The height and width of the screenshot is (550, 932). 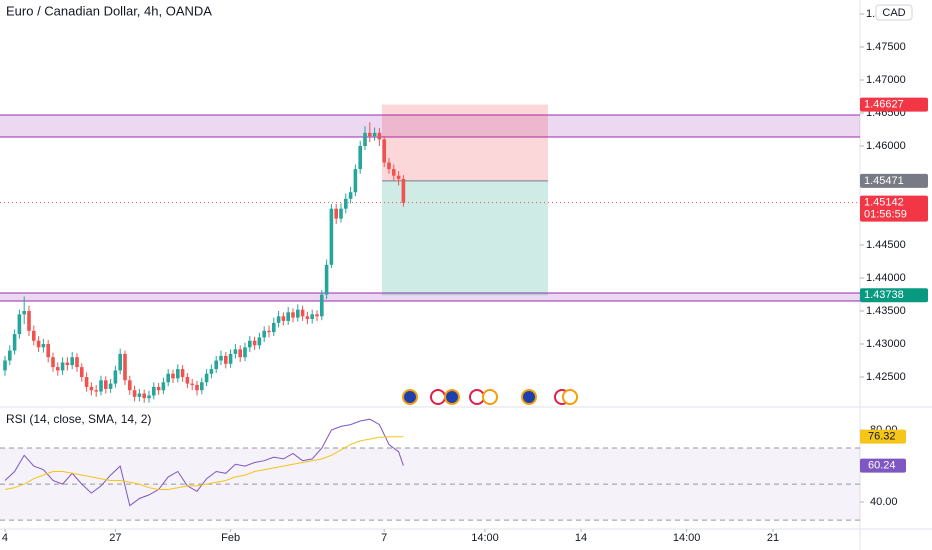 What do you see at coordinates (204, 463) in the screenshot?
I see `rsi-line` at bounding box center [204, 463].